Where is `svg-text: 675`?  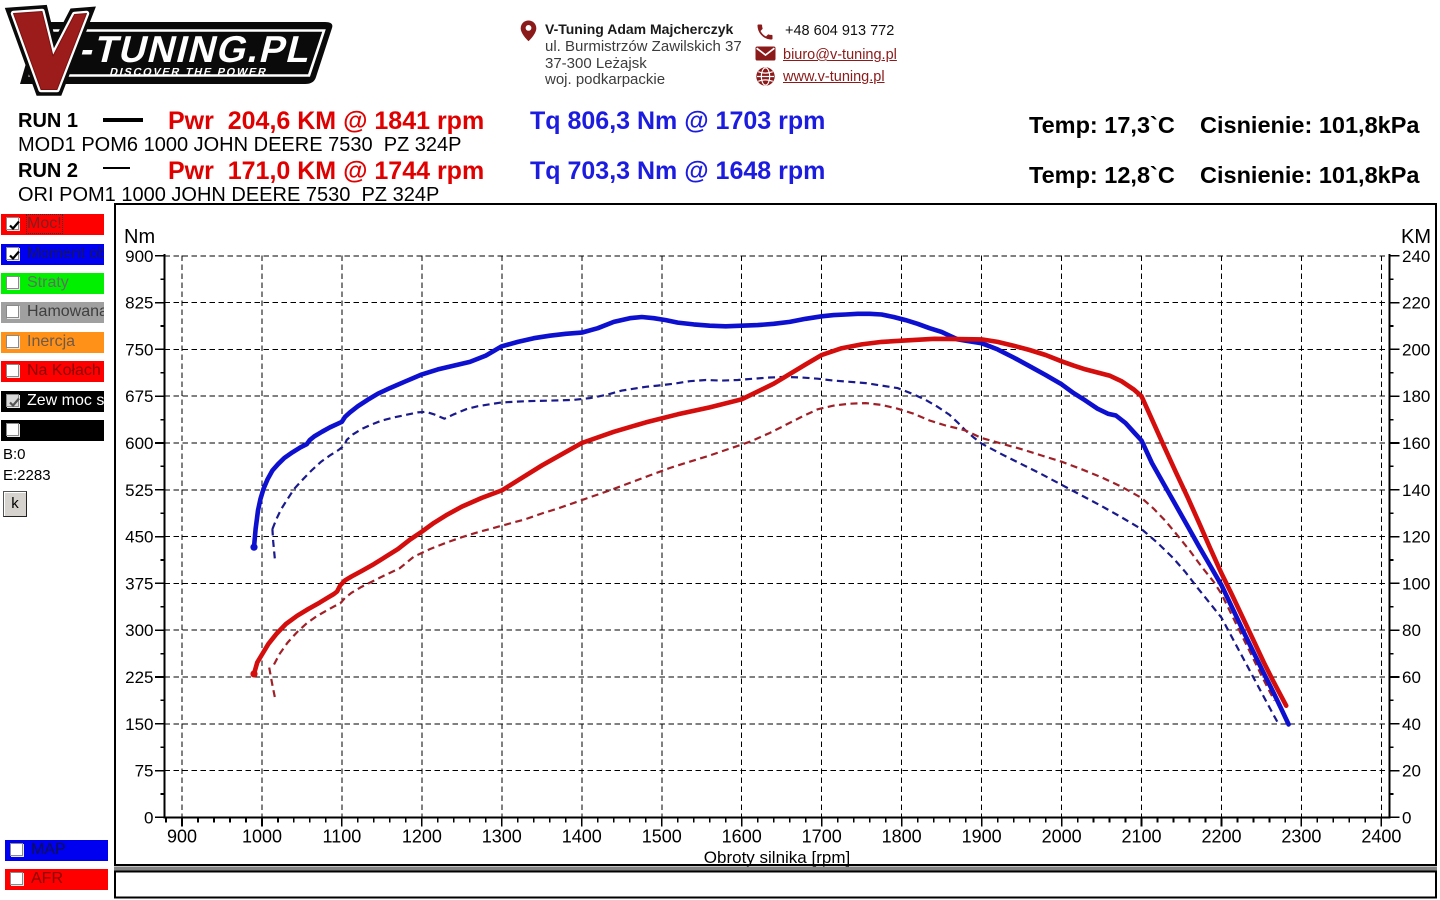
svg-text: 675 is located at coordinates (139, 396).